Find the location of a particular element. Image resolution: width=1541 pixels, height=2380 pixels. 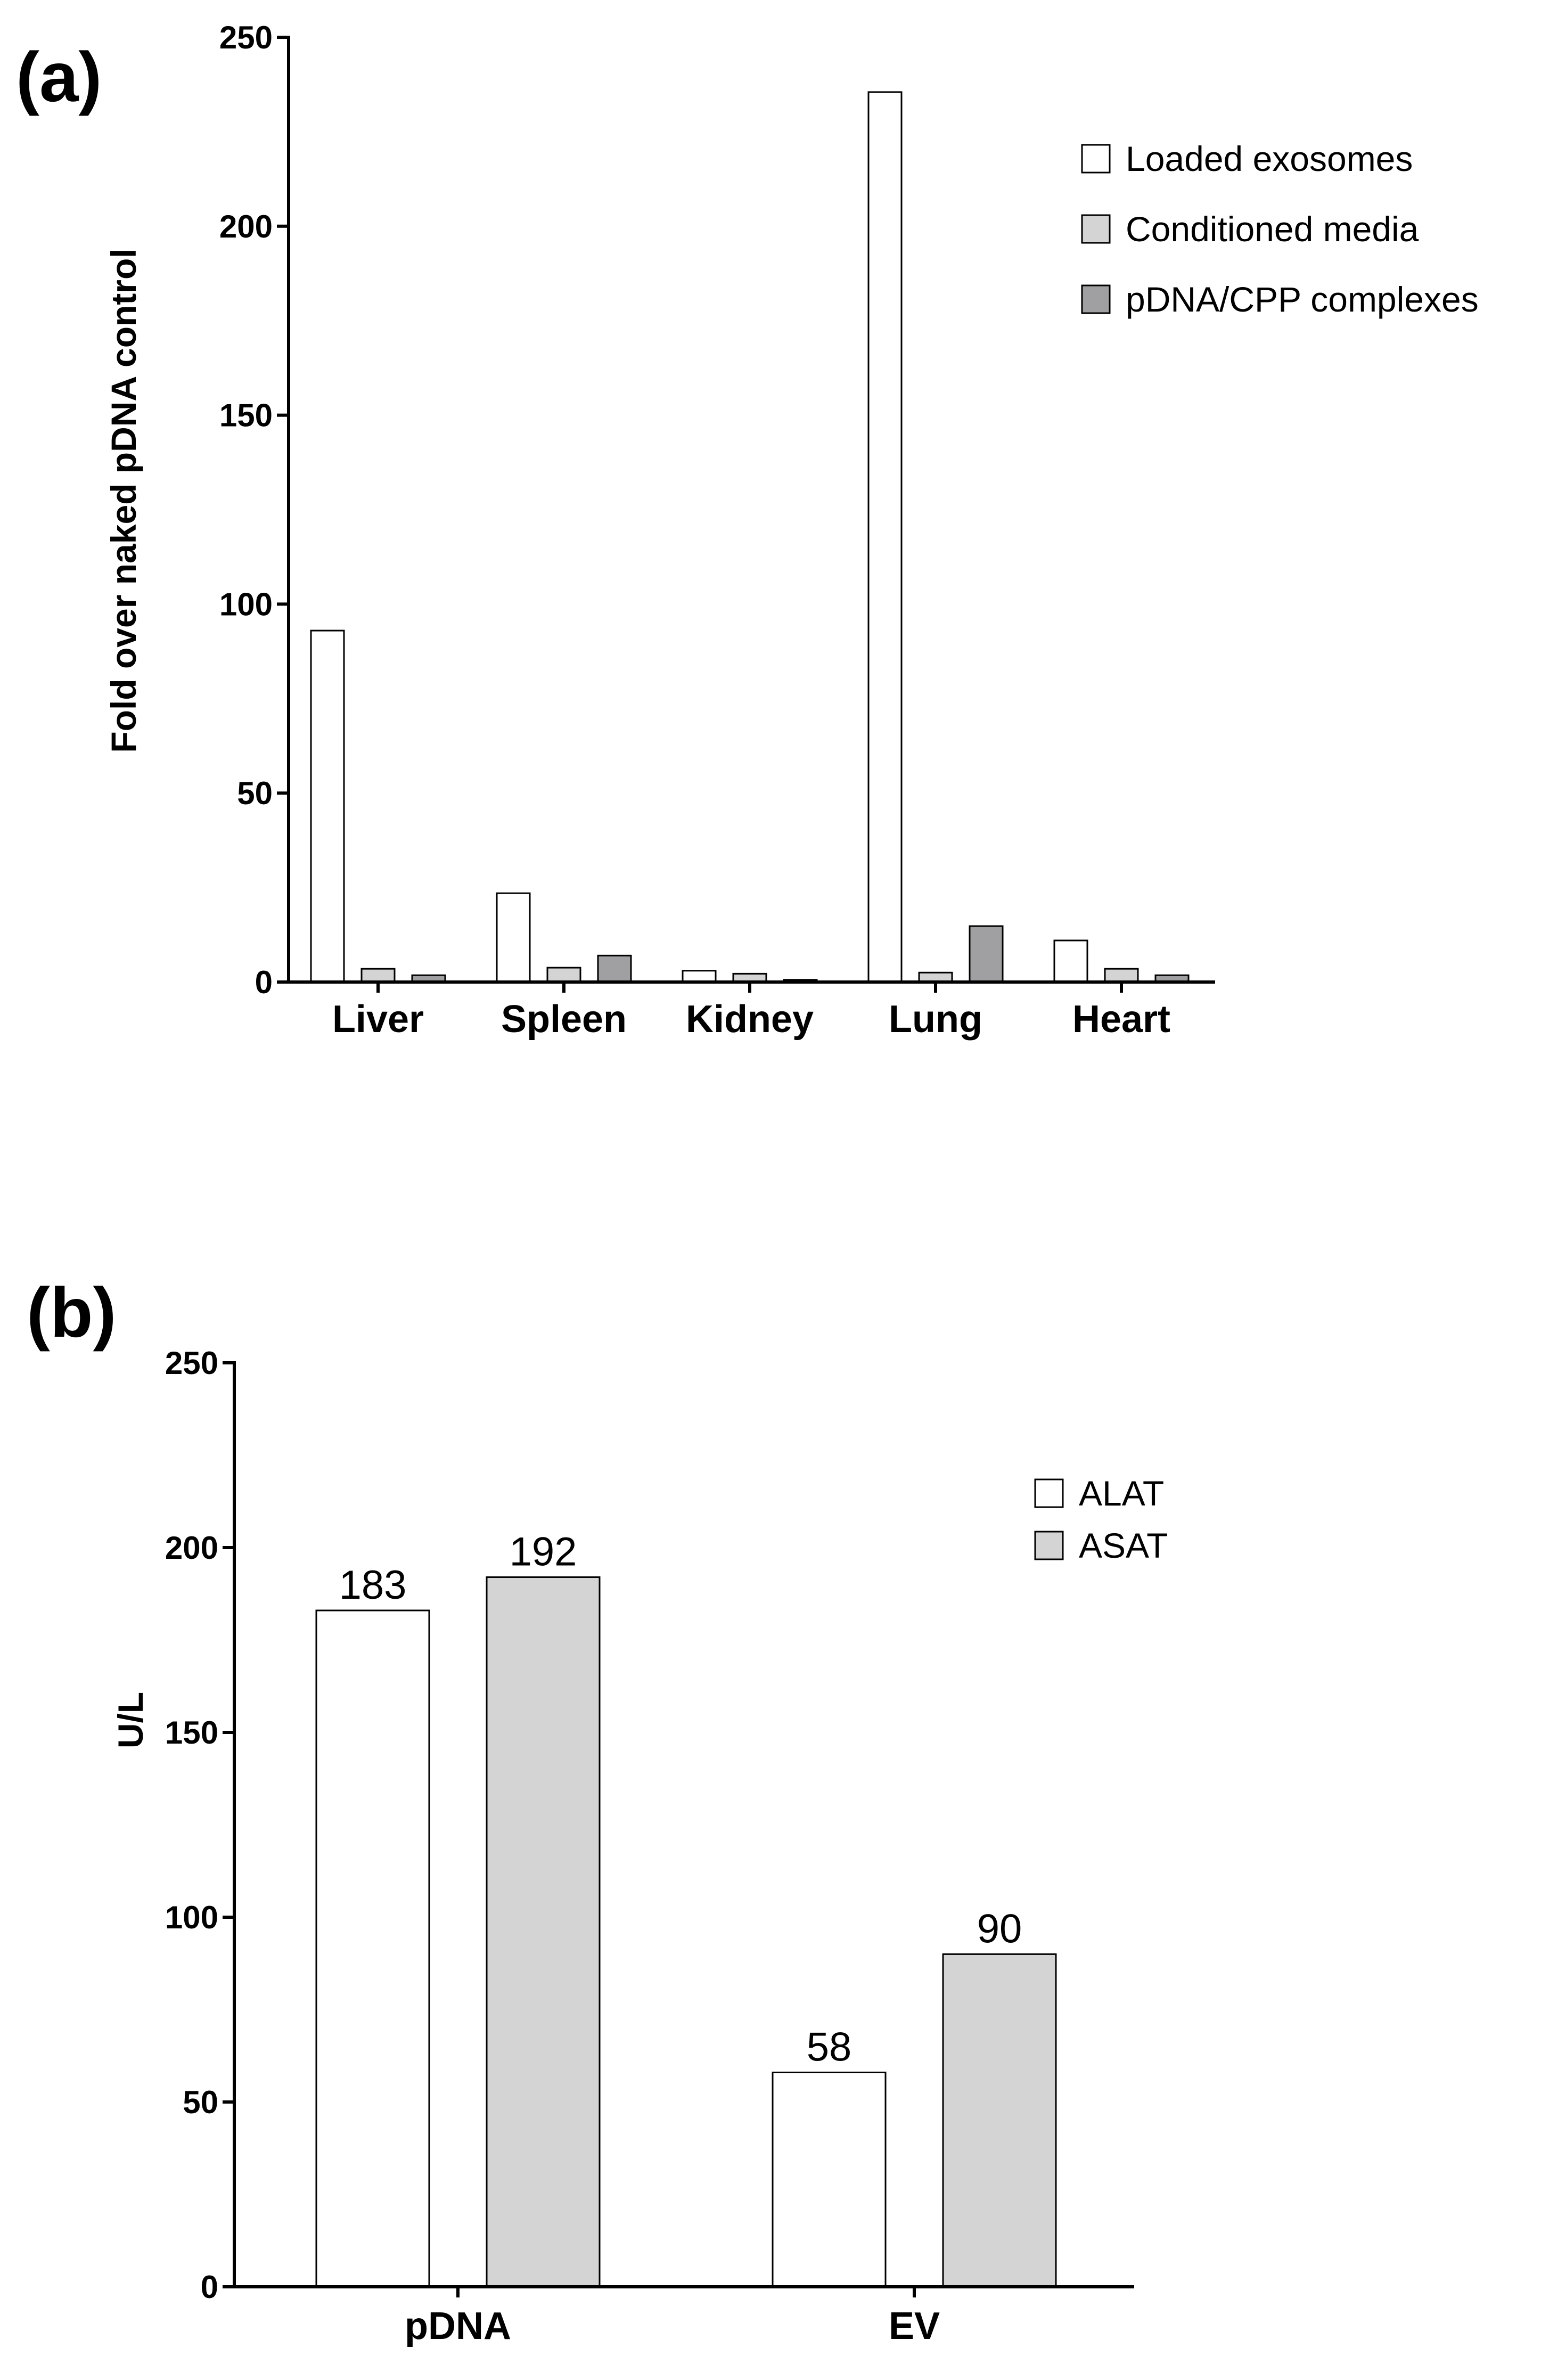

b-value-label-ev-alat: 58 is located at coordinates (829, 2047).